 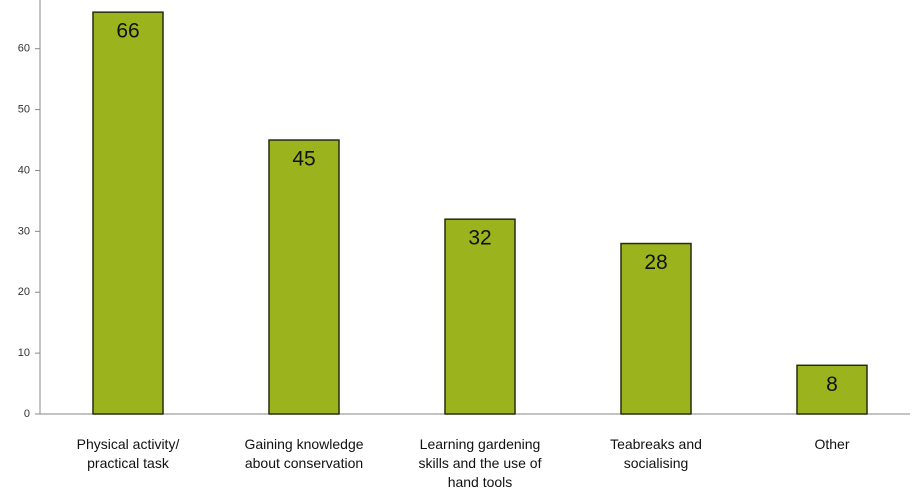 I want to click on y-tick-label: 10, so click(x=24, y=353).